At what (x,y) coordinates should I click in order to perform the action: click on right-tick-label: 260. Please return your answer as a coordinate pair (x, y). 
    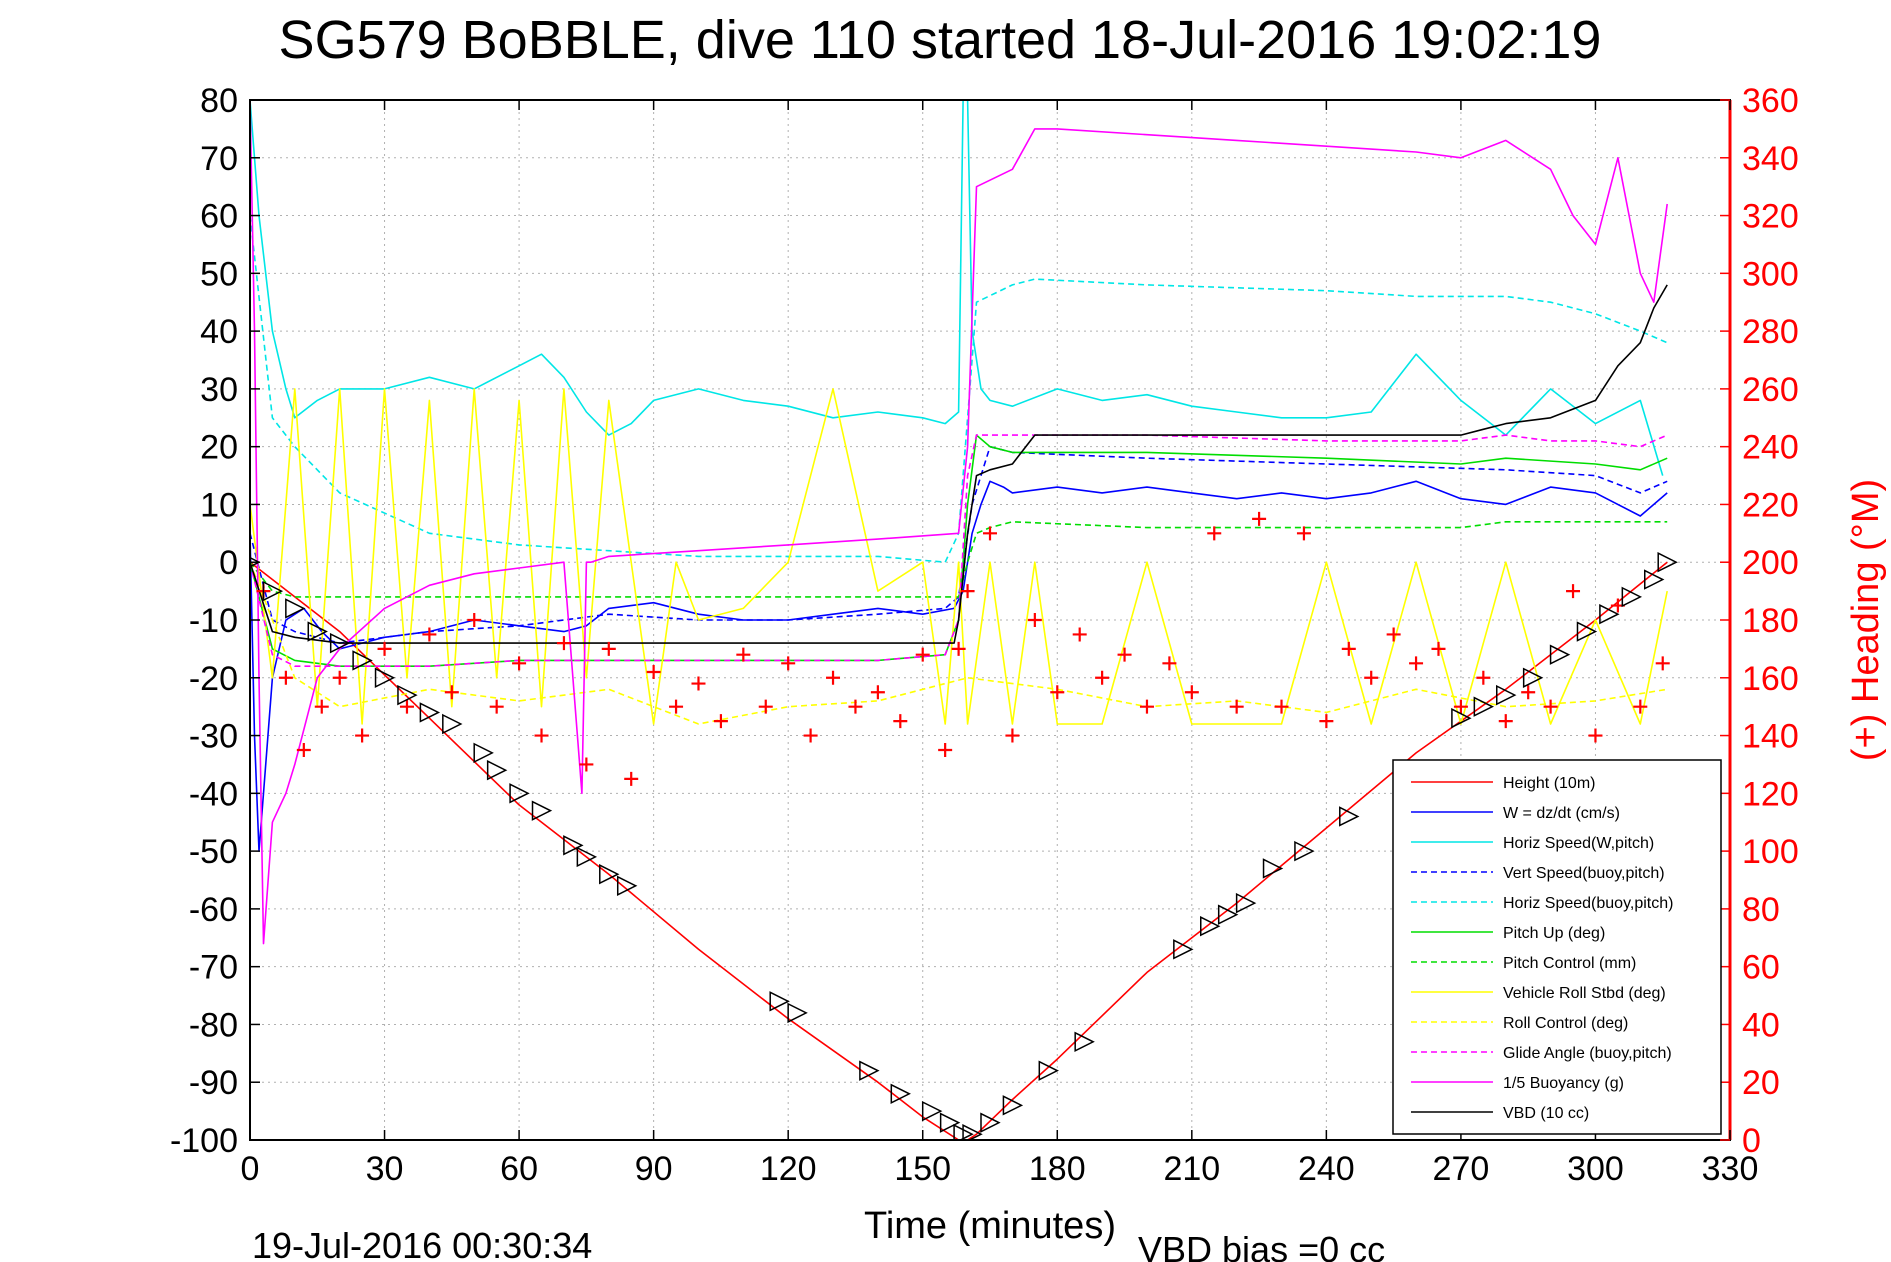
    Looking at the image, I should click on (1770, 390).